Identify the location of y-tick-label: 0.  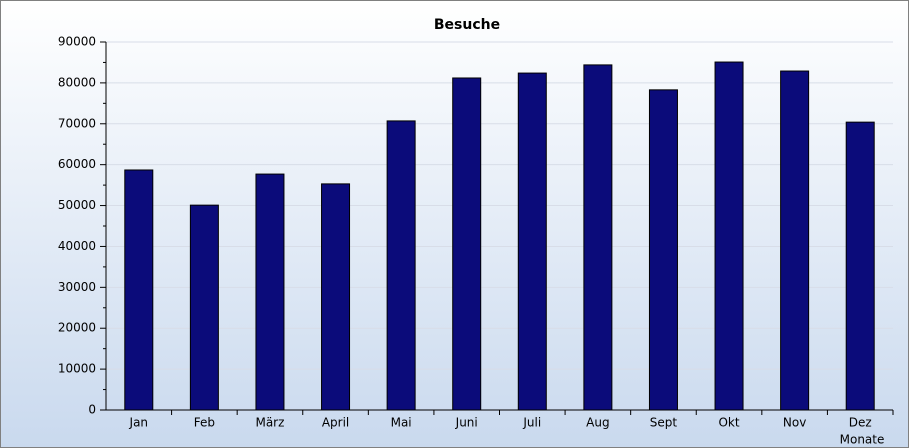
(92, 410).